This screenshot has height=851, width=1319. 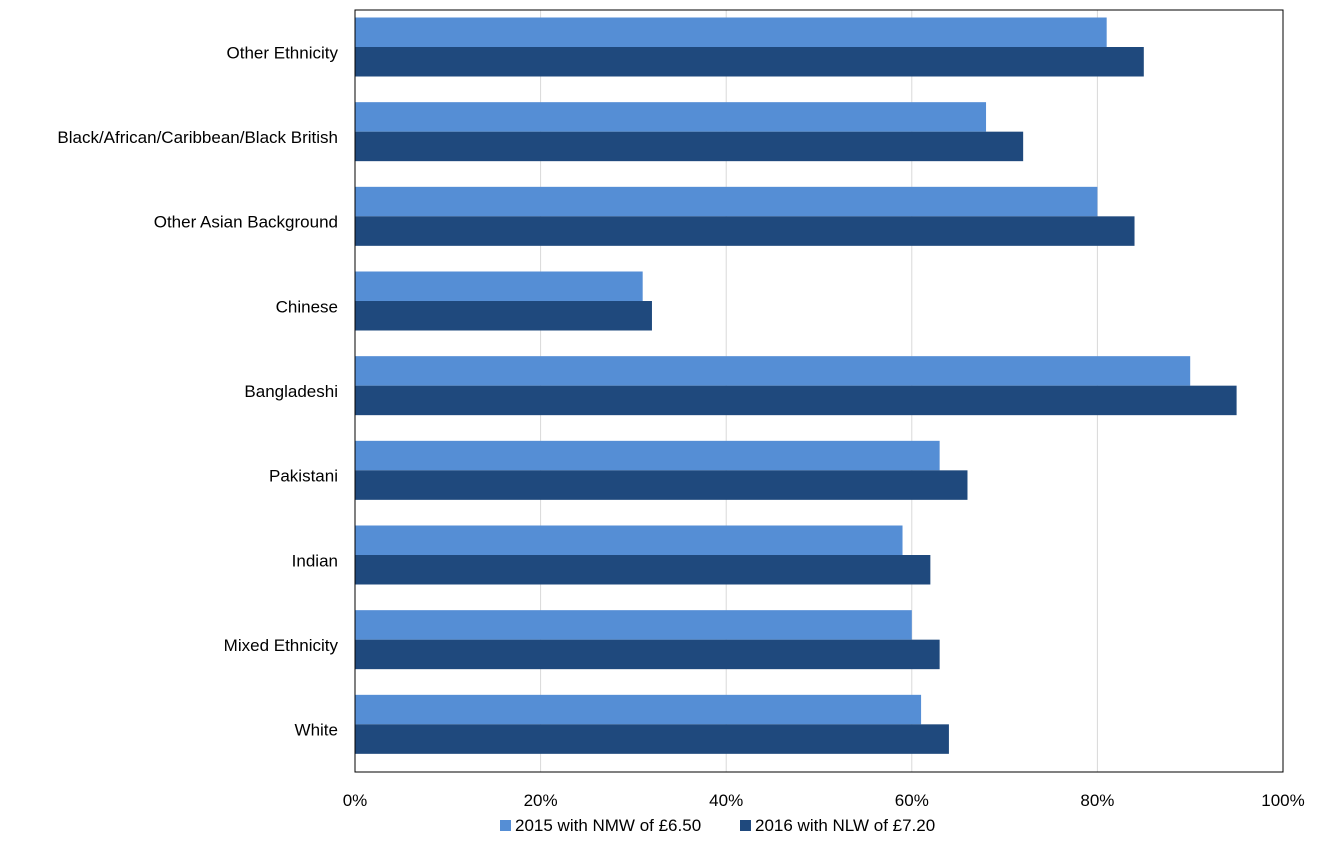 What do you see at coordinates (281, 645) in the screenshot?
I see `category-label: Mixed Ethnicity` at bounding box center [281, 645].